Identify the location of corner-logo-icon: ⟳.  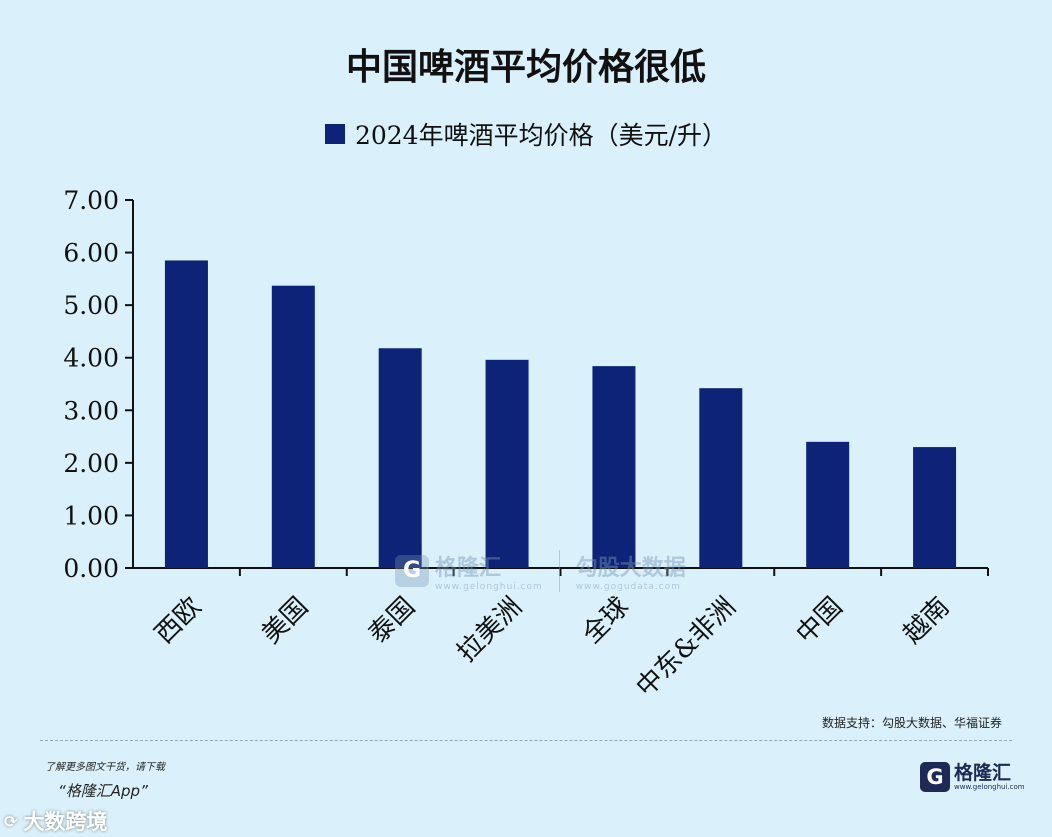
(11, 821).